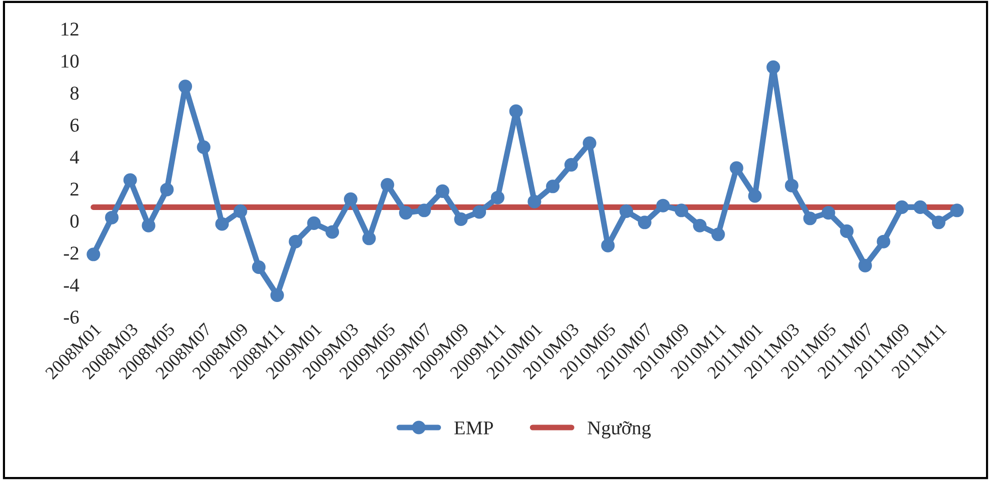 This screenshot has height=480, width=991. I want to click on y-tick-label: 0, so click(74, 221).